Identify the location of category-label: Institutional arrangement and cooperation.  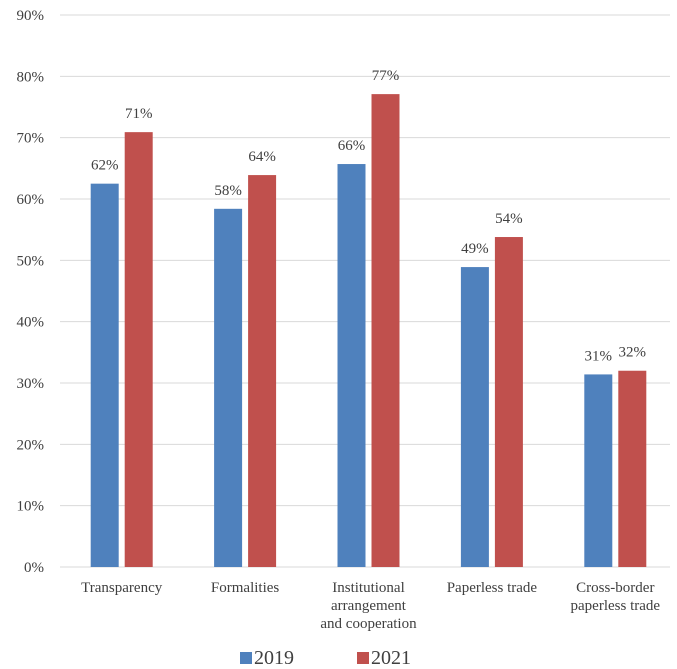
(368, 606).